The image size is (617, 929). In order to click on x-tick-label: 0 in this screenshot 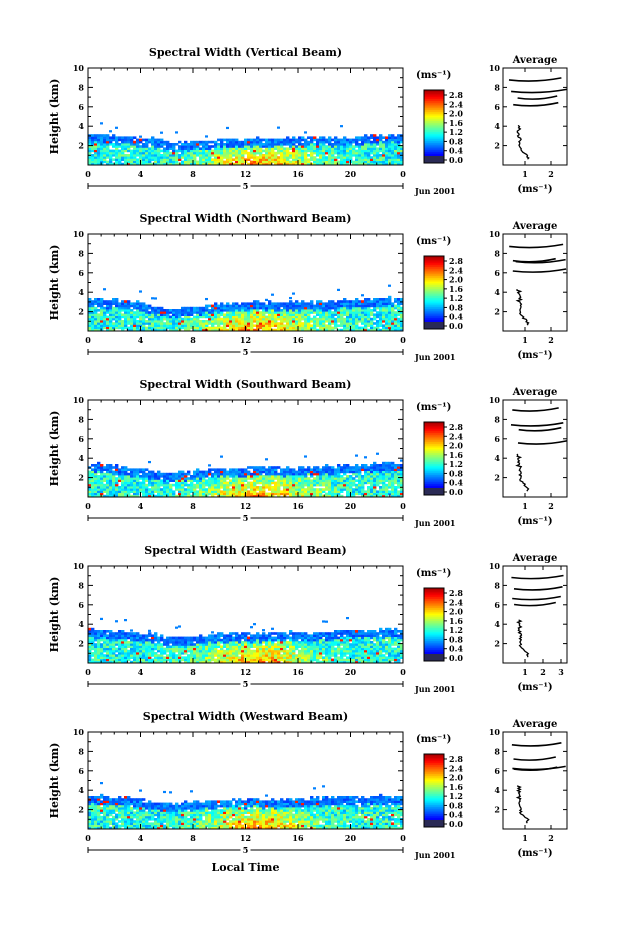, I will do `click(403, 174)`.